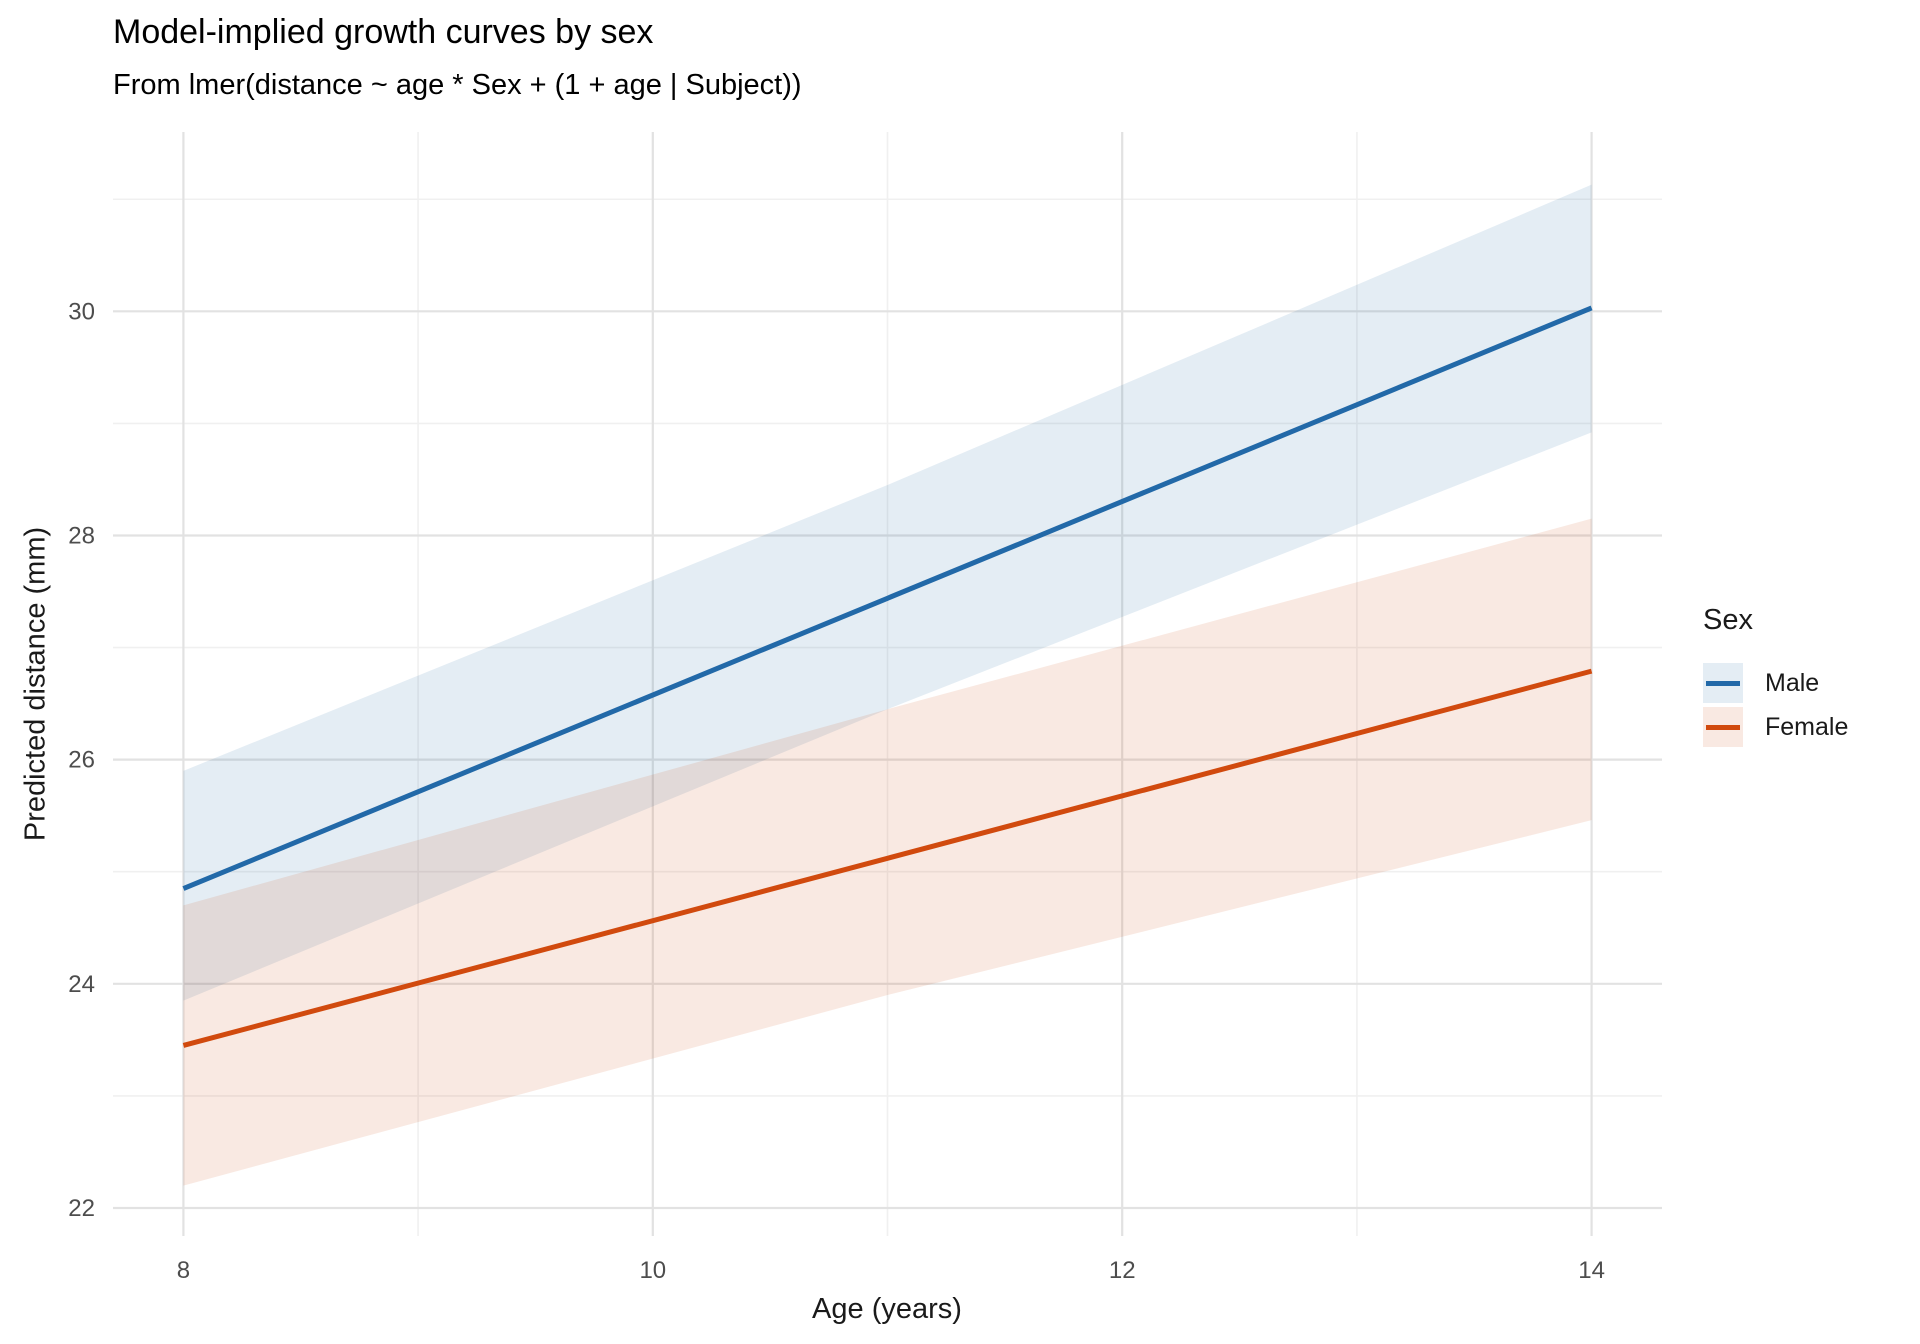 The image size is (1920, 1344). I want to click on y-tick-label: 24, so click(81, 984).